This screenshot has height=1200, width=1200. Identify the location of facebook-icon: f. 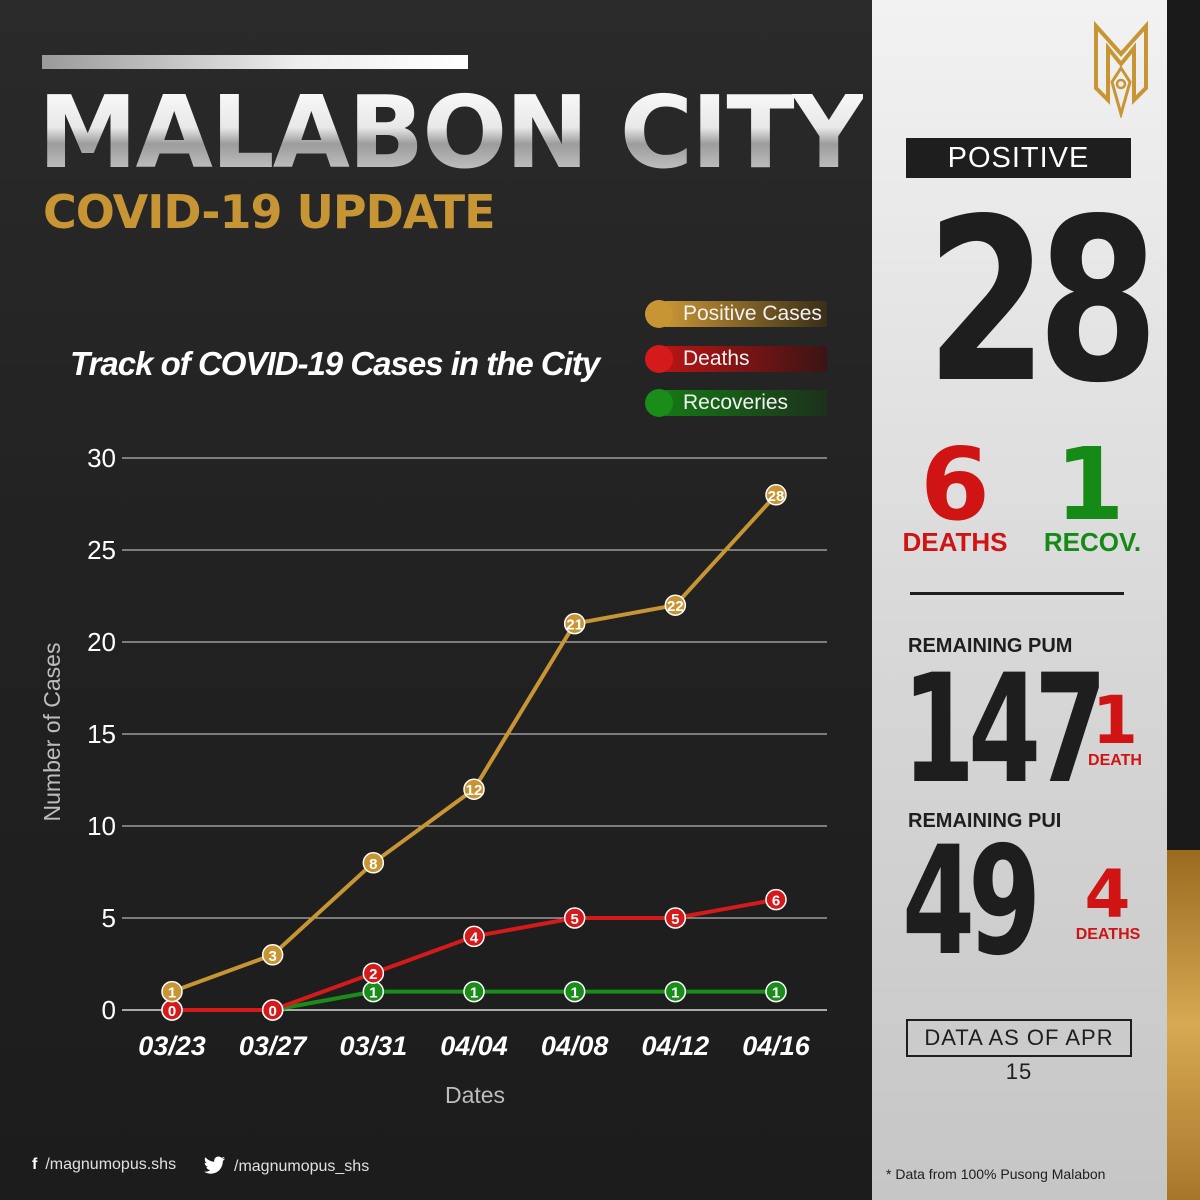
(35, 1164).